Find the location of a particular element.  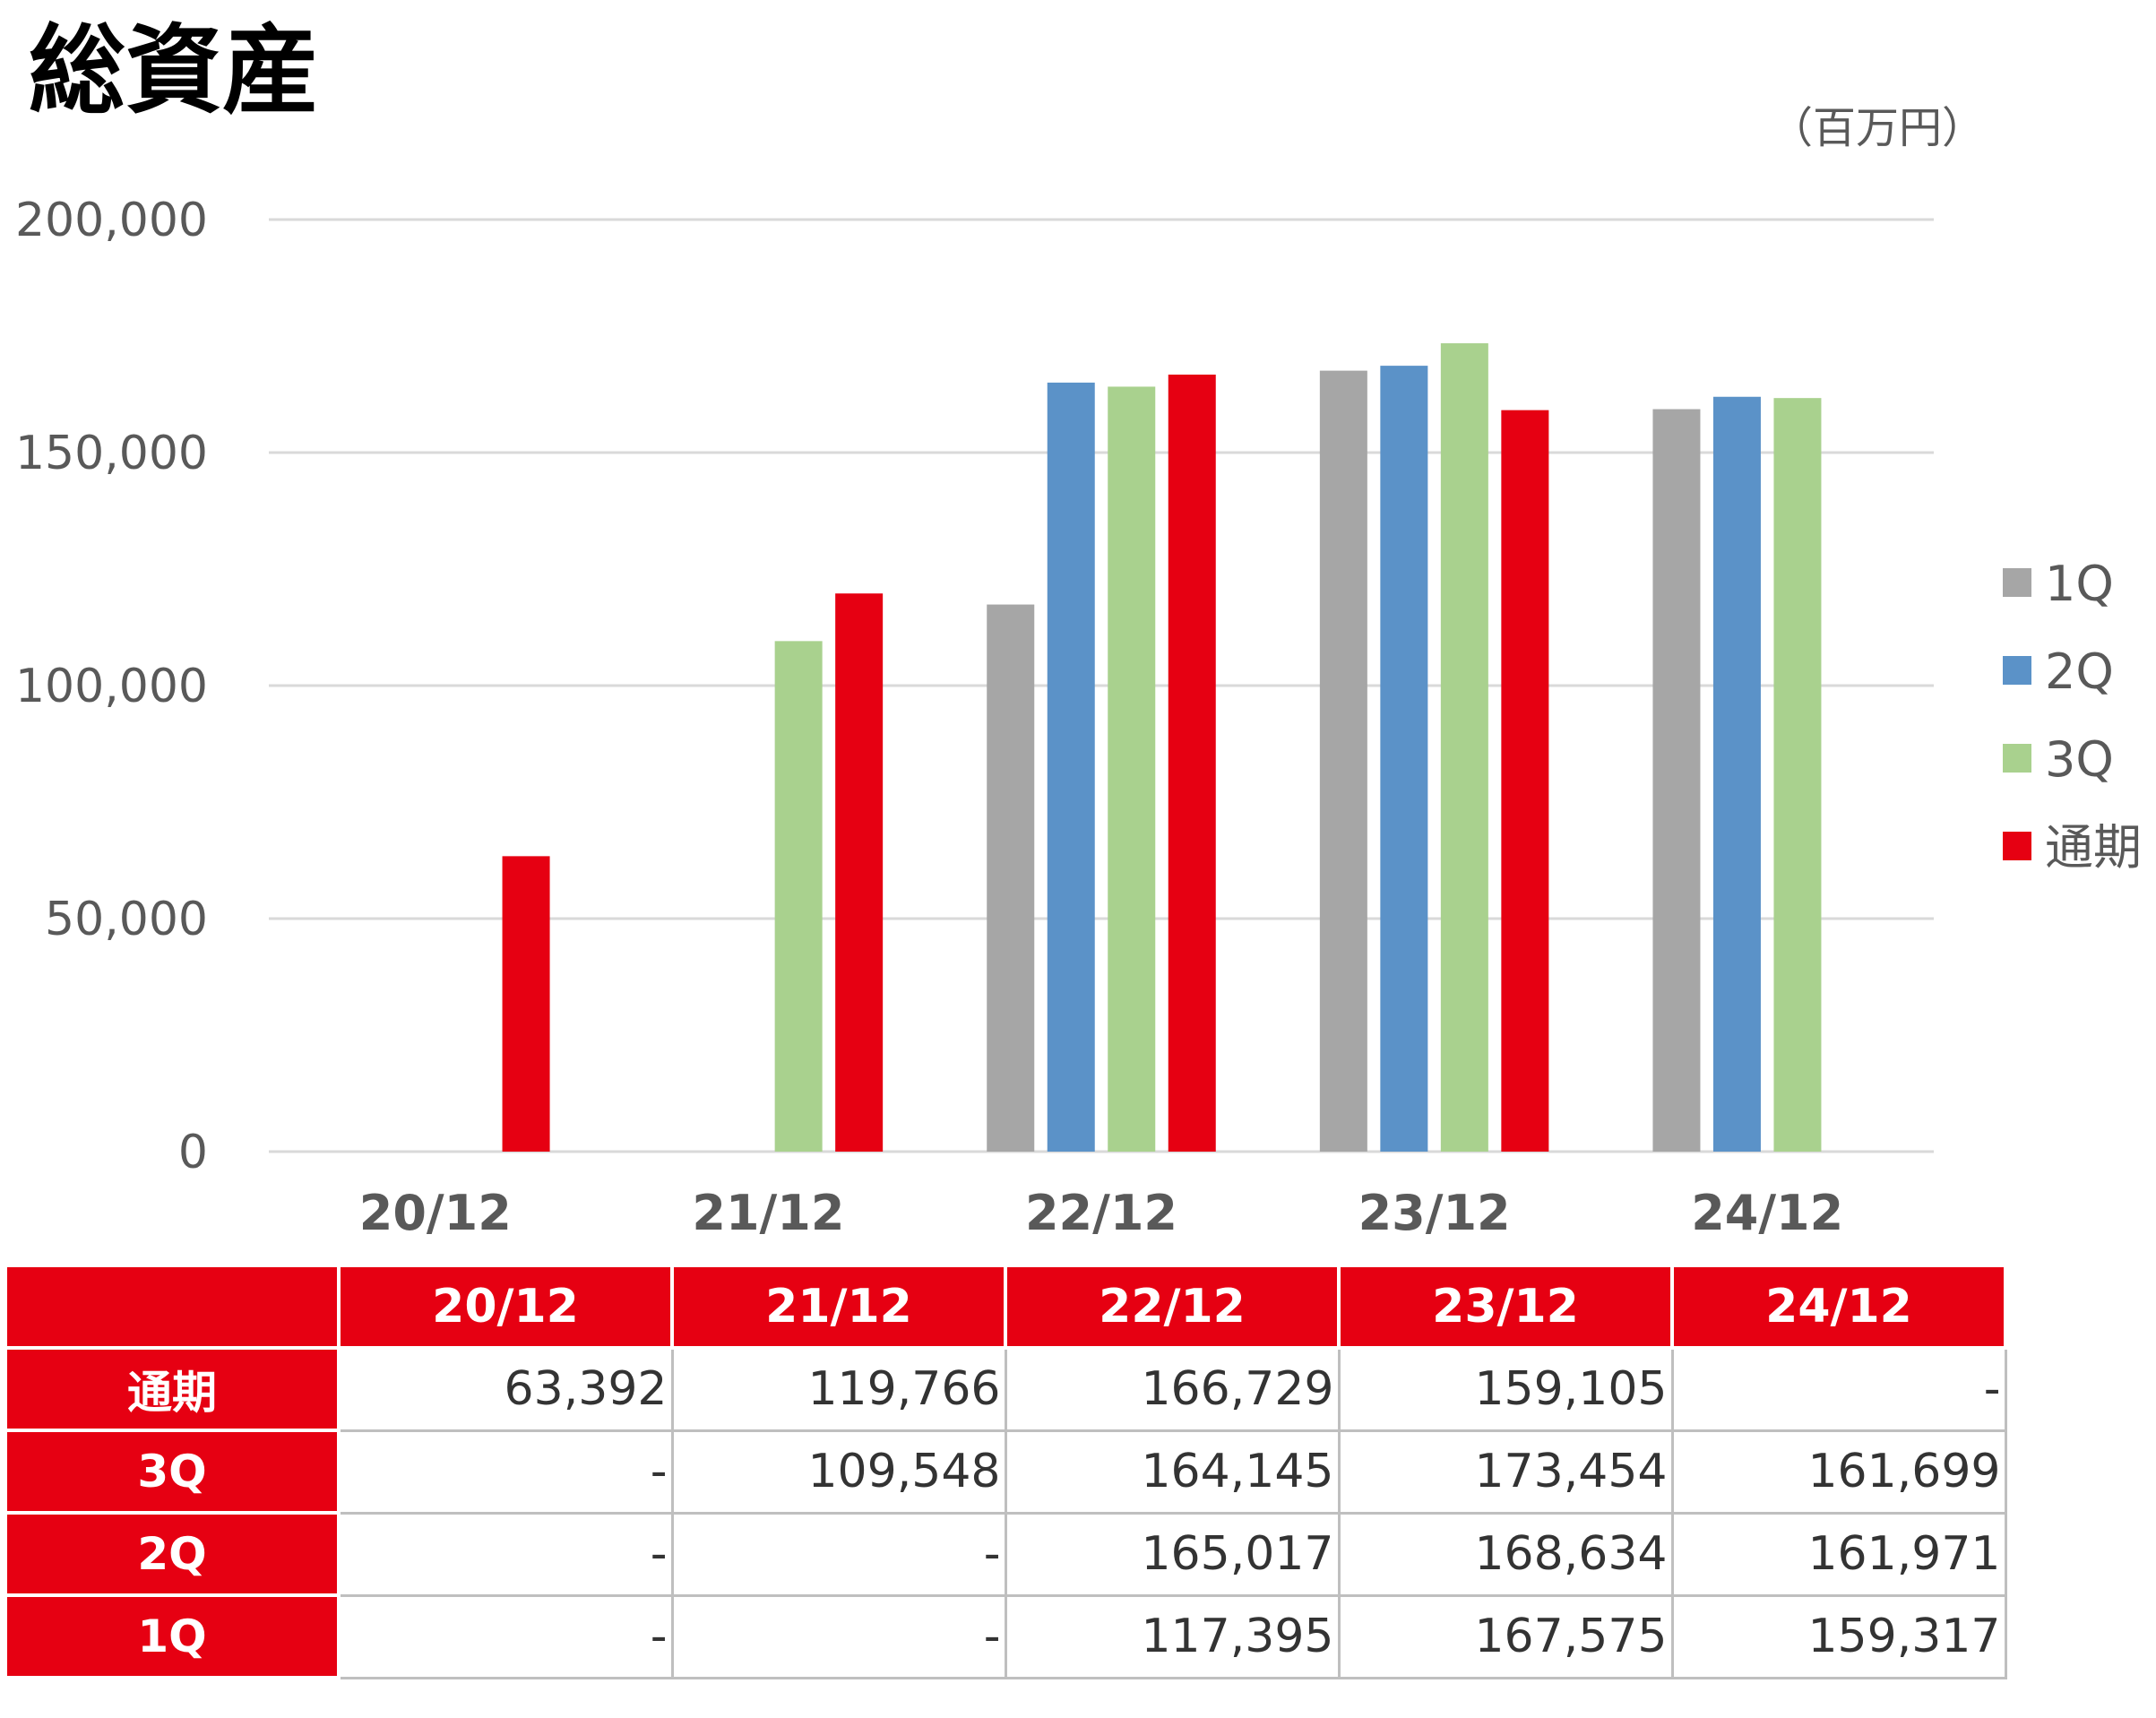

table-cell: 159,105 is located at coordinates (1505, 1389).